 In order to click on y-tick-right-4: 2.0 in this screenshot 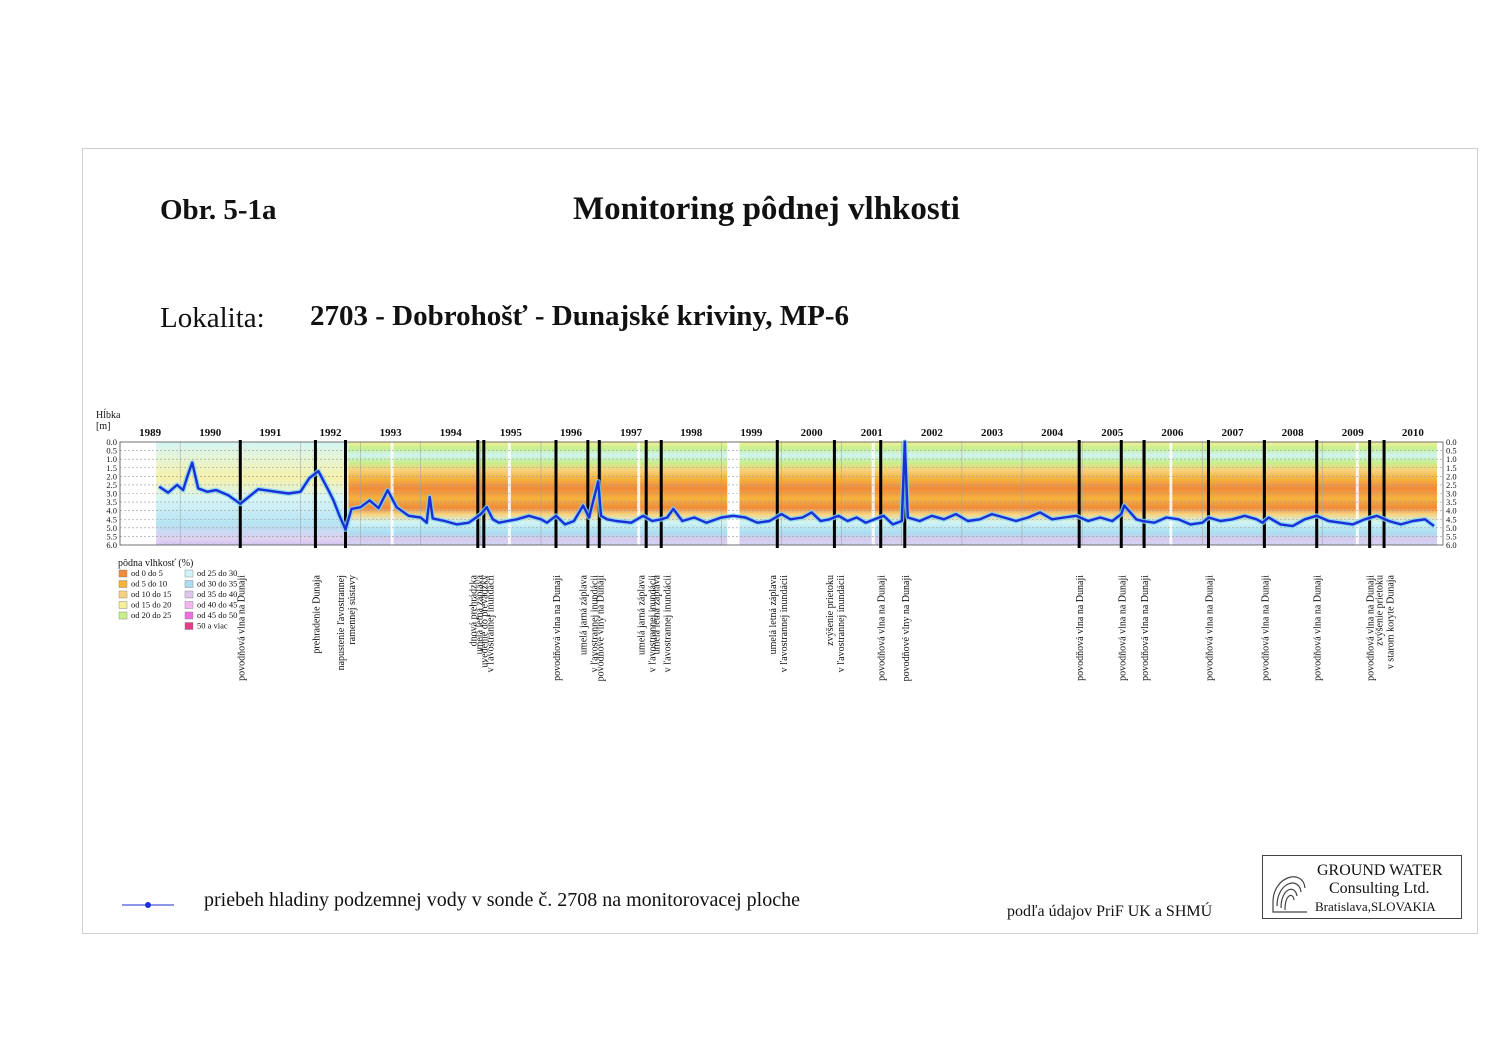, I will do `click(1451, 476)`.